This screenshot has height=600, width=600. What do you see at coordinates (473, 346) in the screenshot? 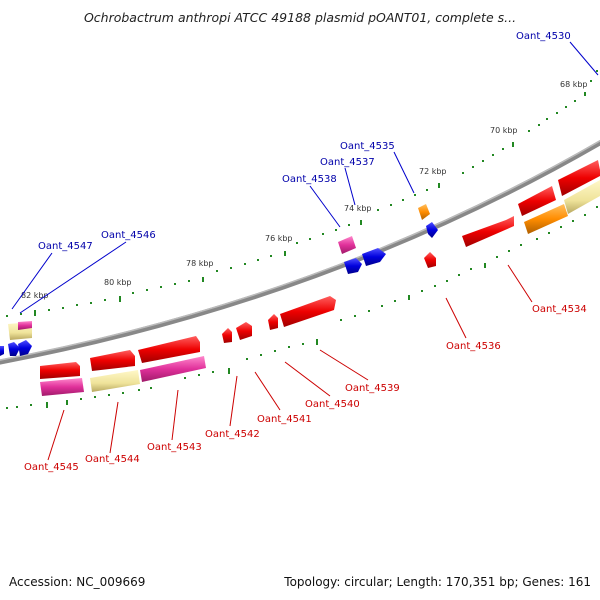
I see `gene-label: Oant_4536` at bounding box center [473, 346].